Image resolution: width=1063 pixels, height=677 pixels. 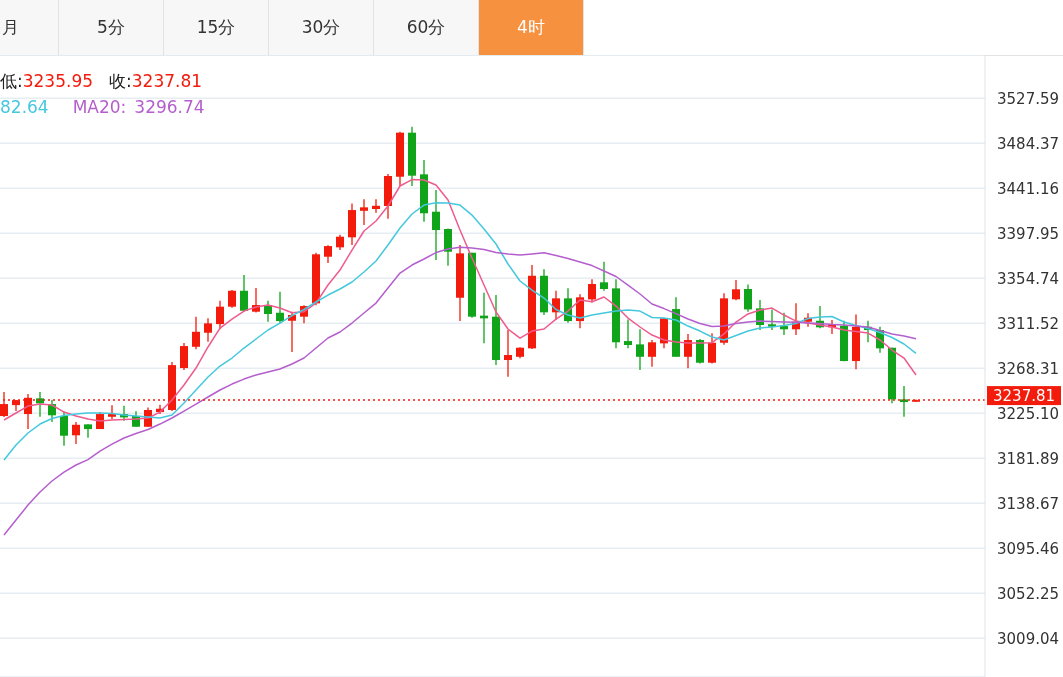 I want to click on y-tick-label: 3138.67, so click(x=1028, y=503).